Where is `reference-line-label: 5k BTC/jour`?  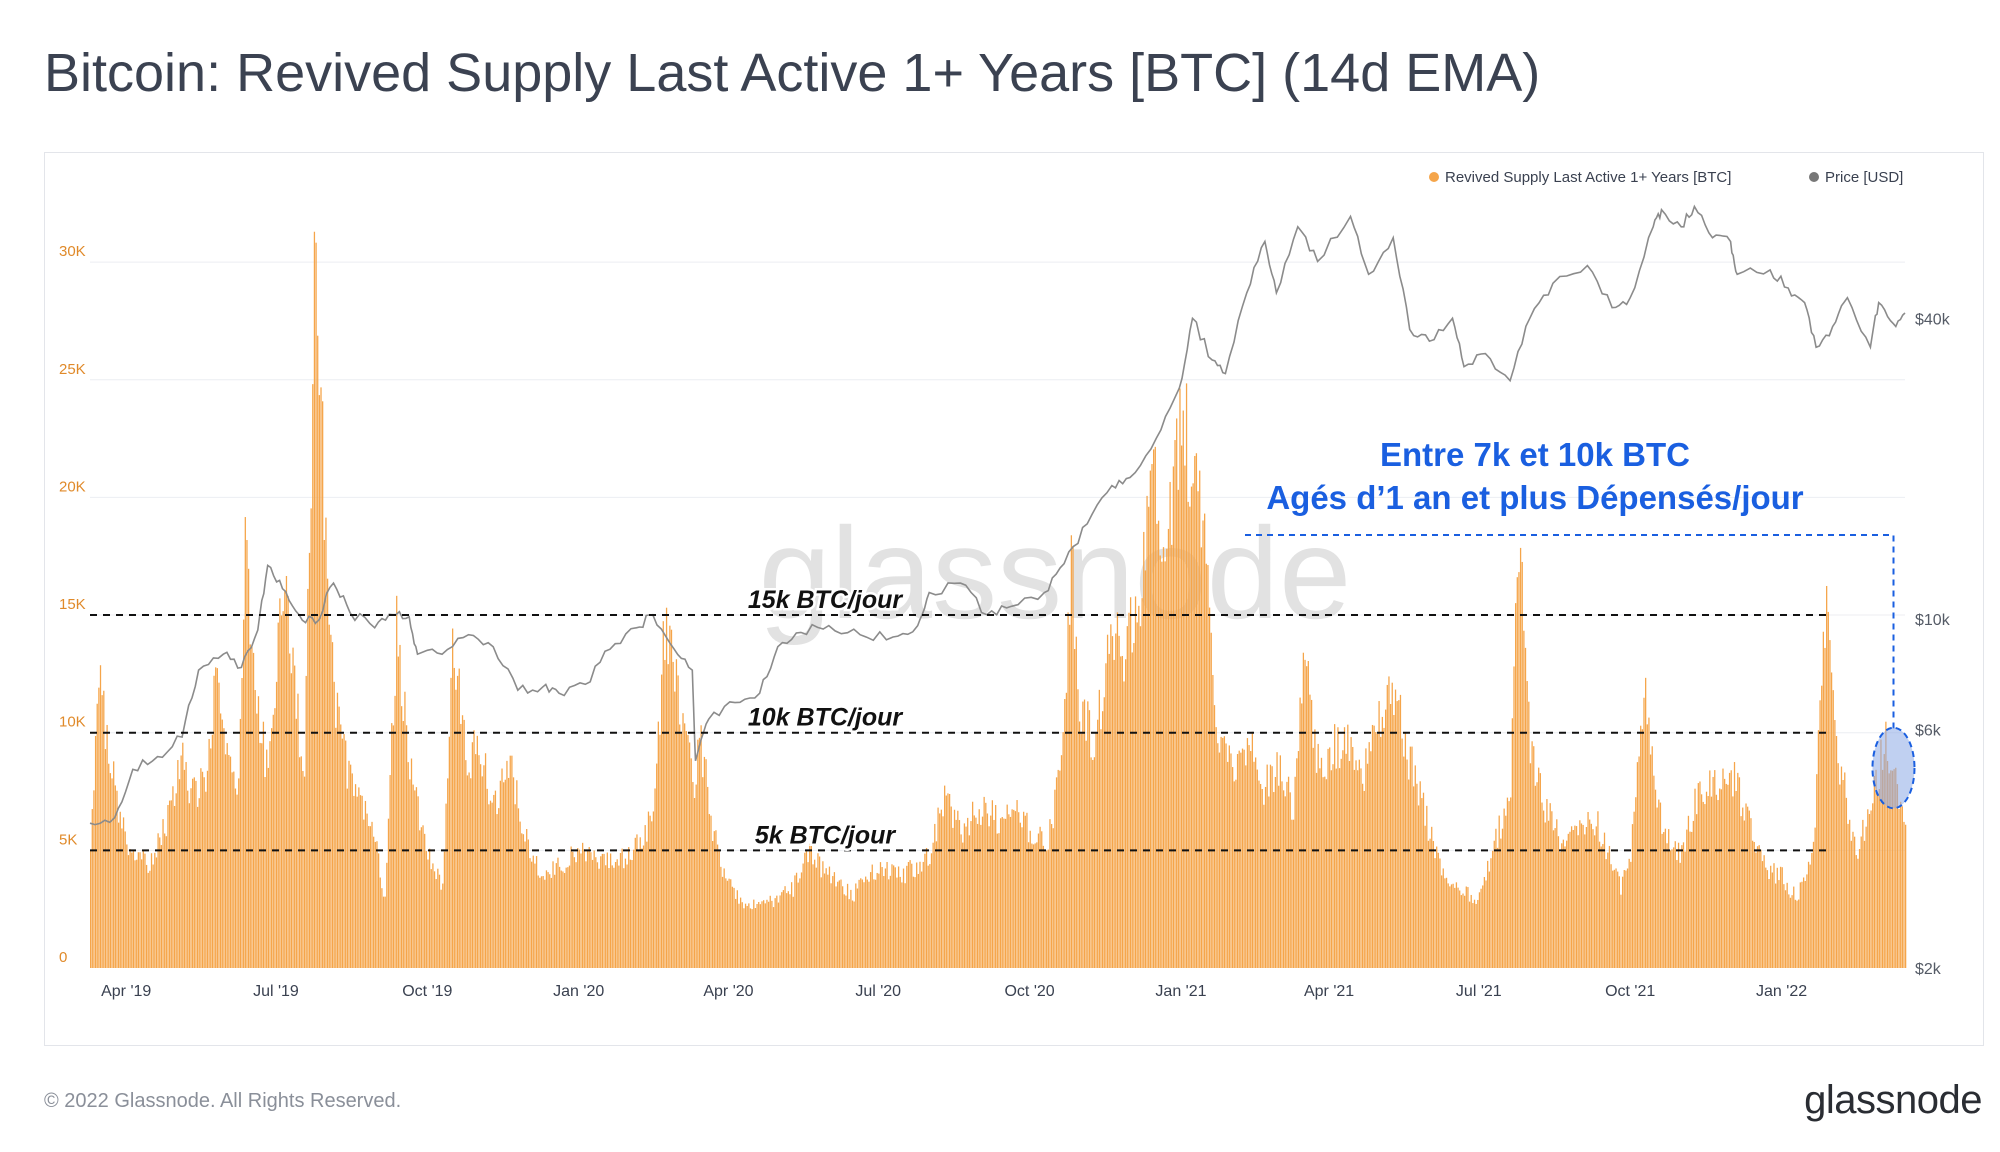 reference-line-label: 5k BTC/jour is located at coordinates (826, 835).